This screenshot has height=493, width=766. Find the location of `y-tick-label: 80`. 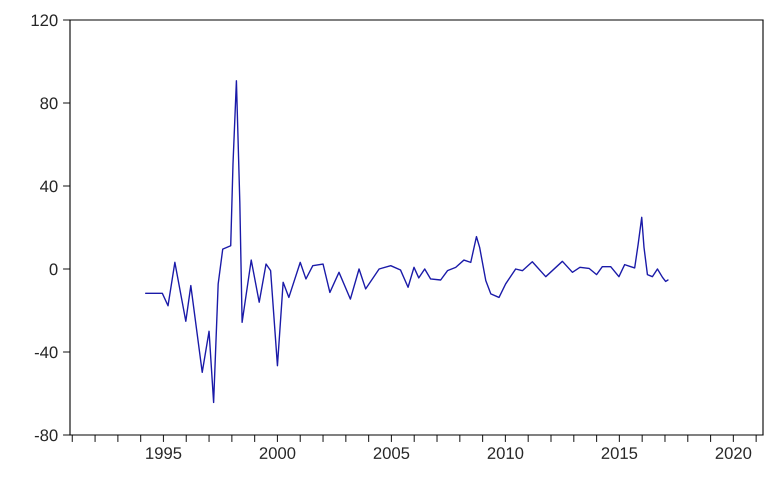

y-tick-label: 80 is located at coordinates (49, 103).